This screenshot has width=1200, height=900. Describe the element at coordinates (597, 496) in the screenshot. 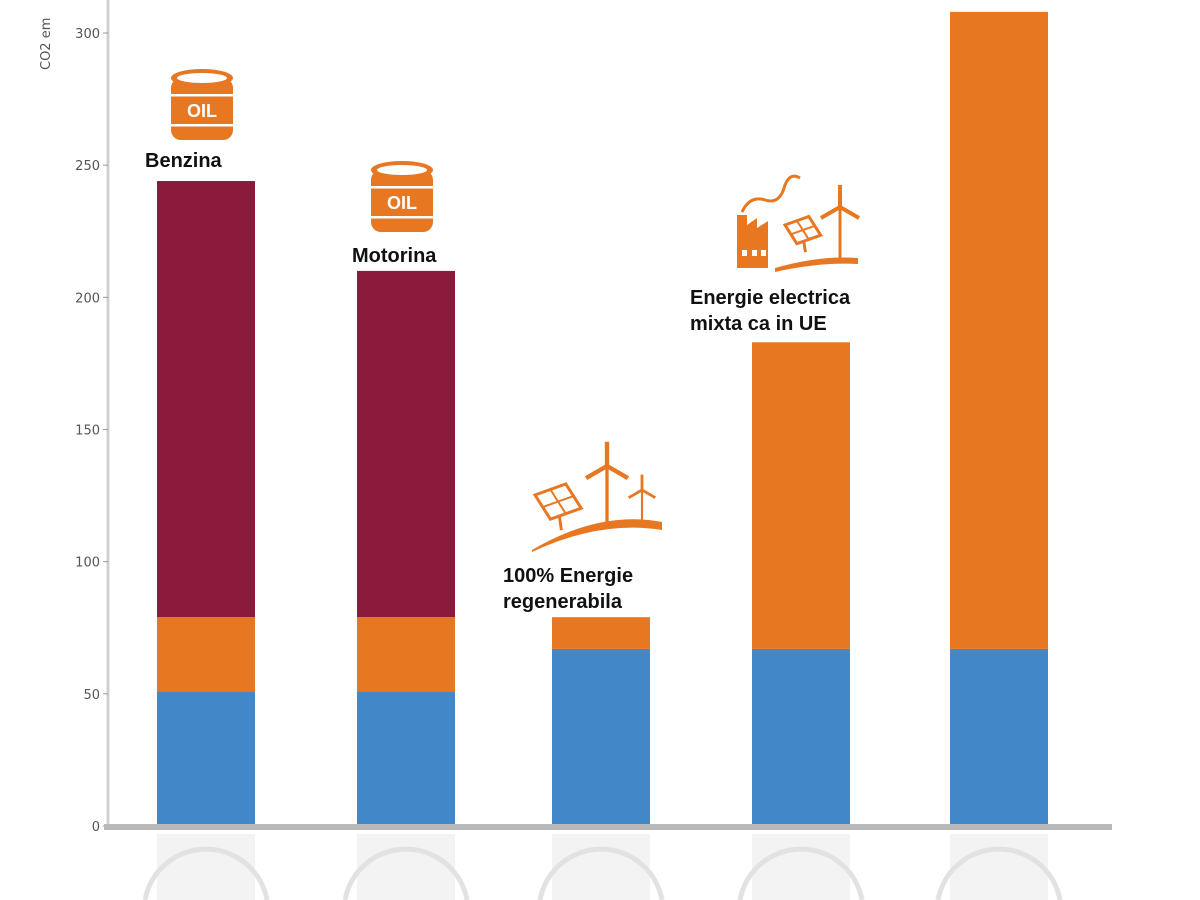

I see `renewable-energy-icon` at that location.